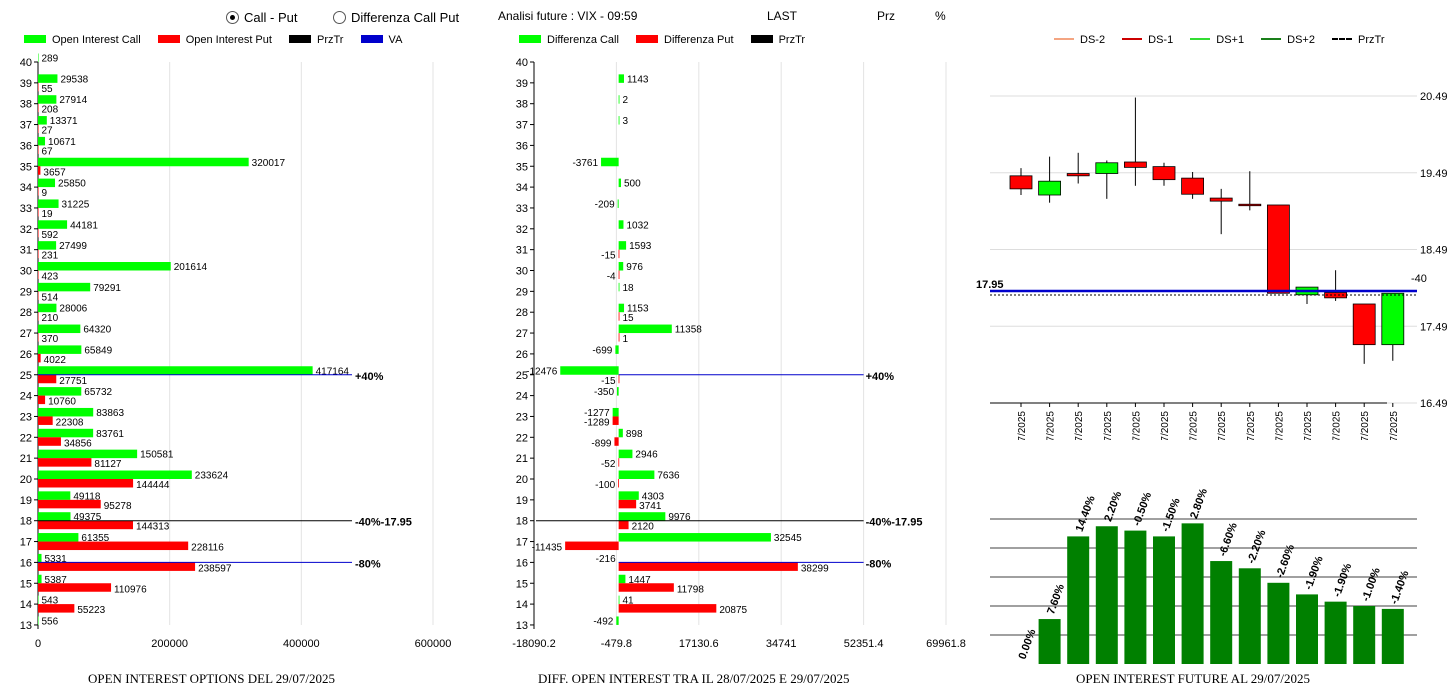  What do you see at coordinates (48, 151) in the screenshot?
I see `put-label: 67` at bounding box center [48, 151].